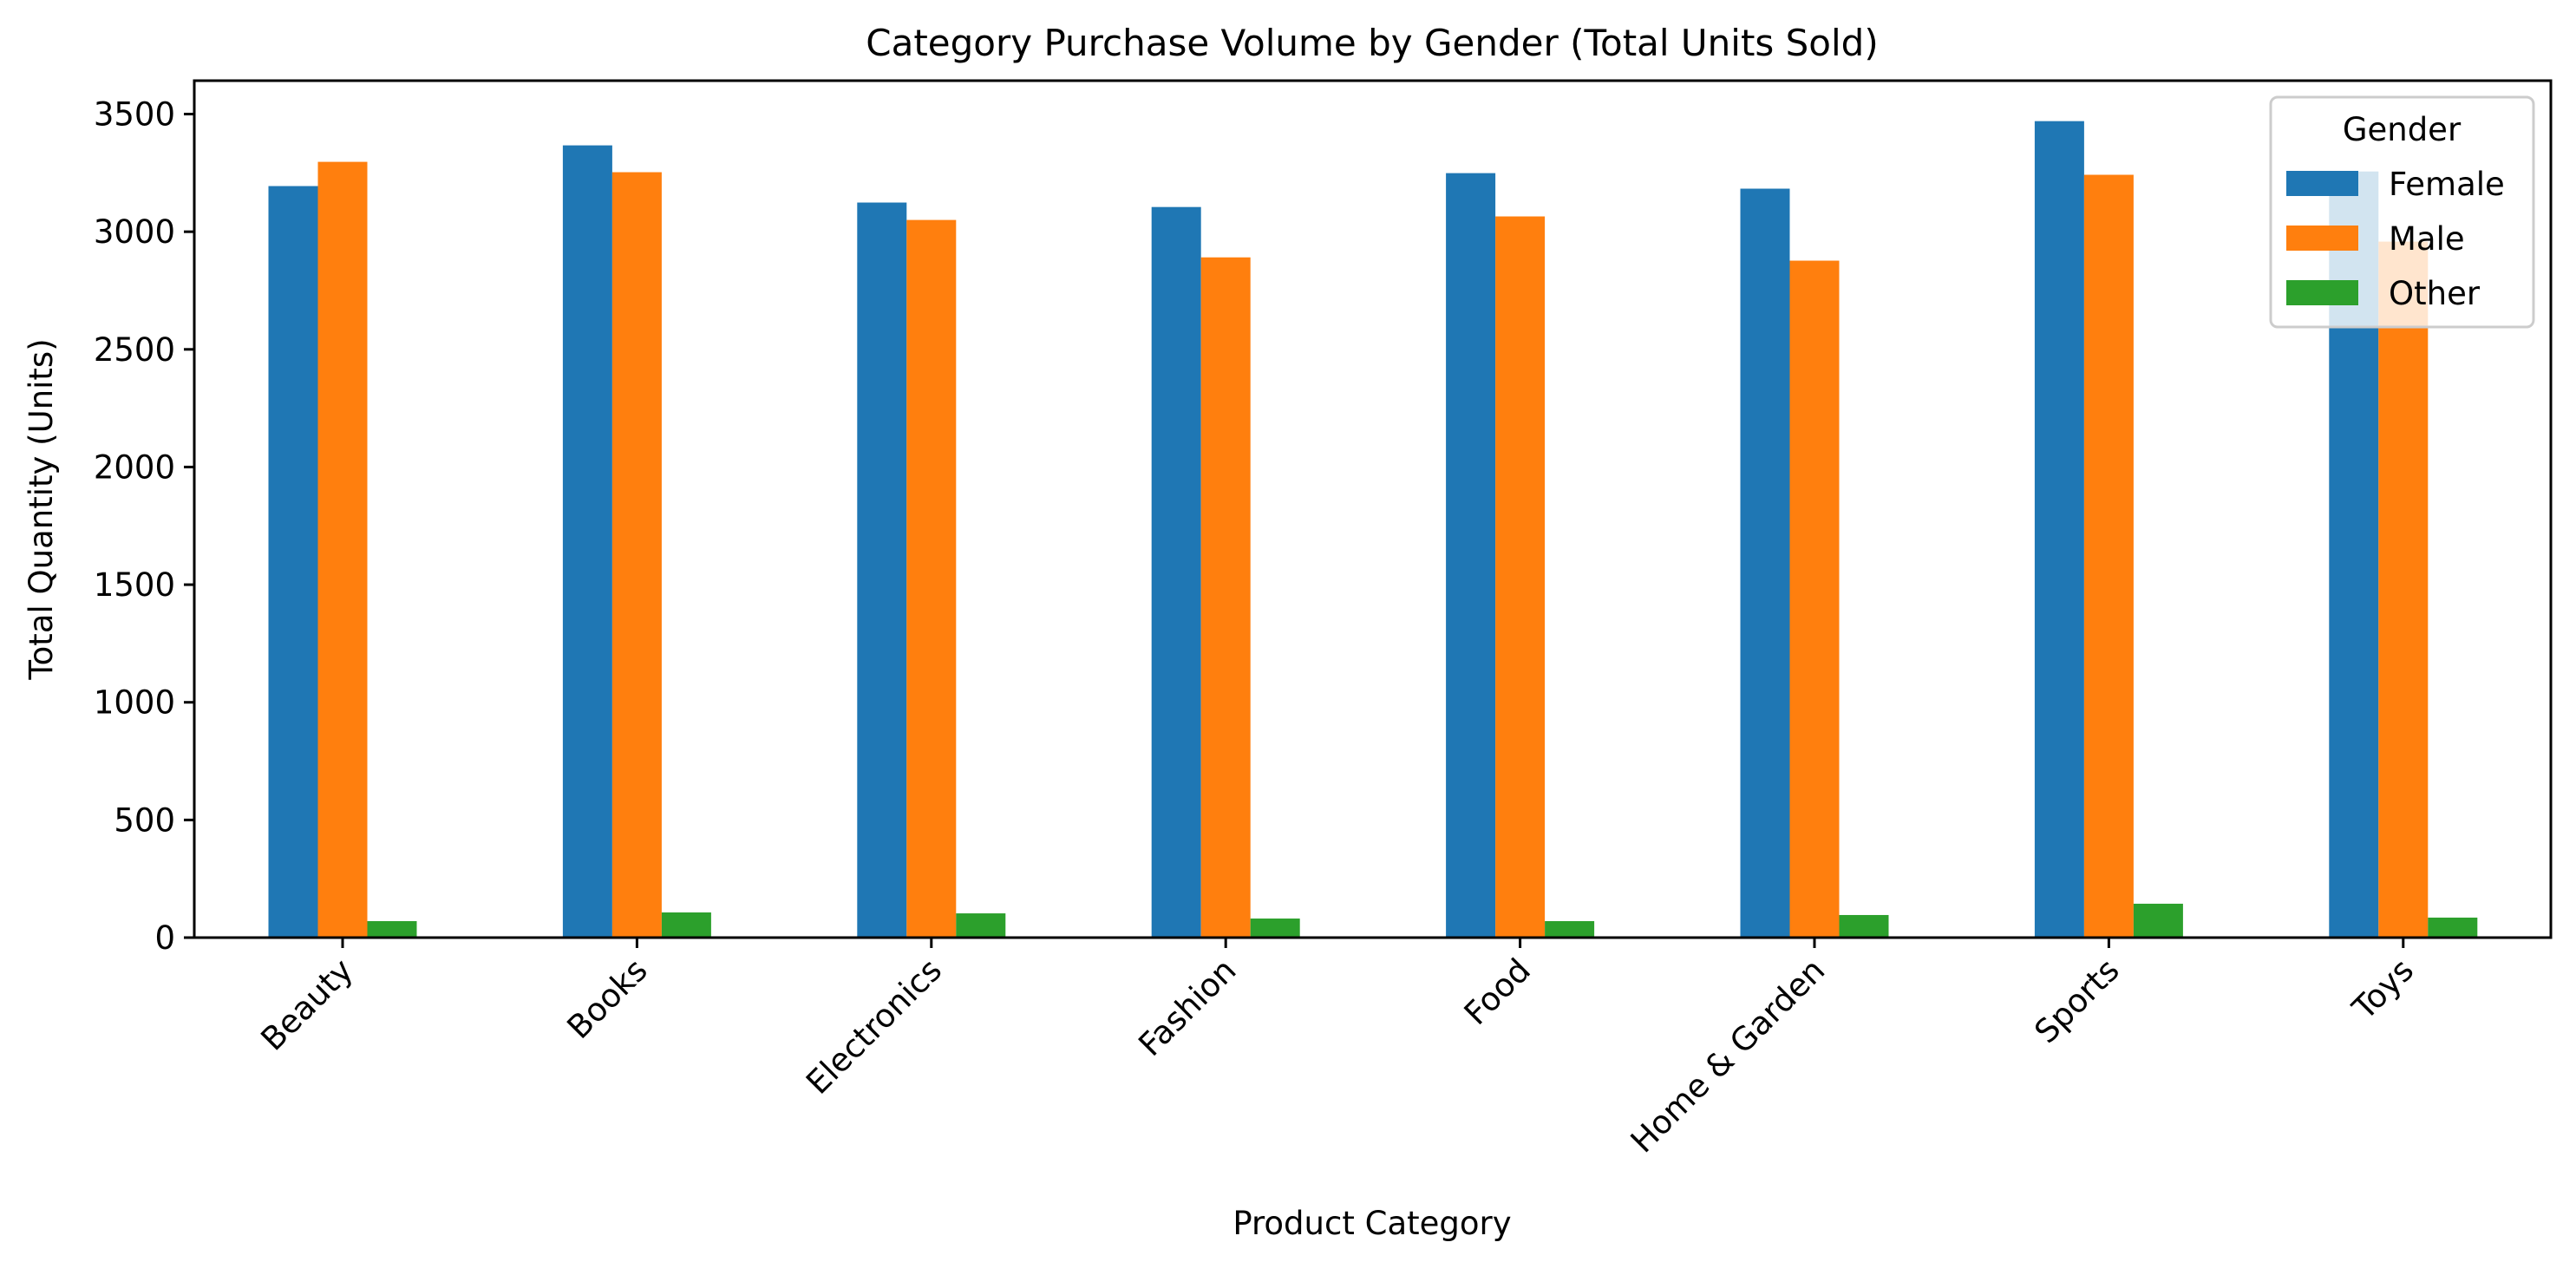 Image resolution: width=2576 pixels, height=1275 pixels. I want to click on x-axis-label: Product Category, so click(1371, 1223).